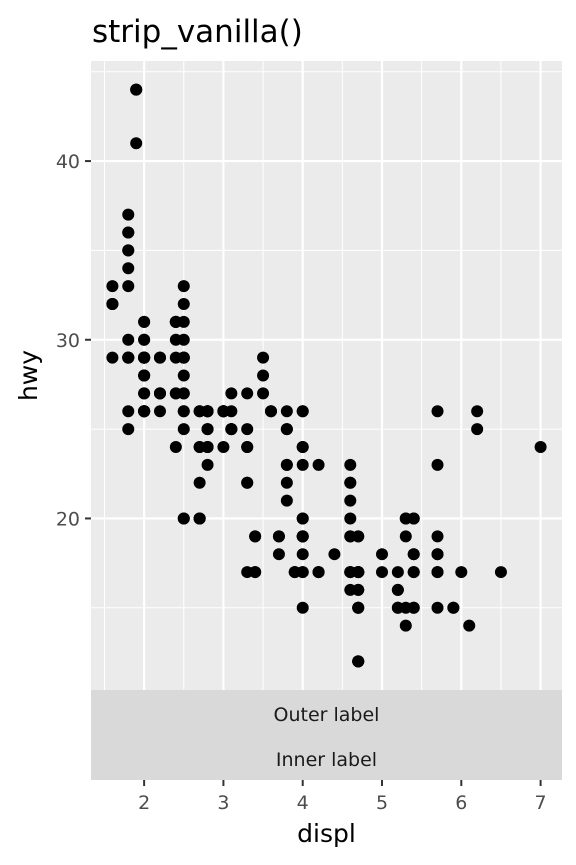  I want to click on y-tick-label: 20, so click(68, 519).